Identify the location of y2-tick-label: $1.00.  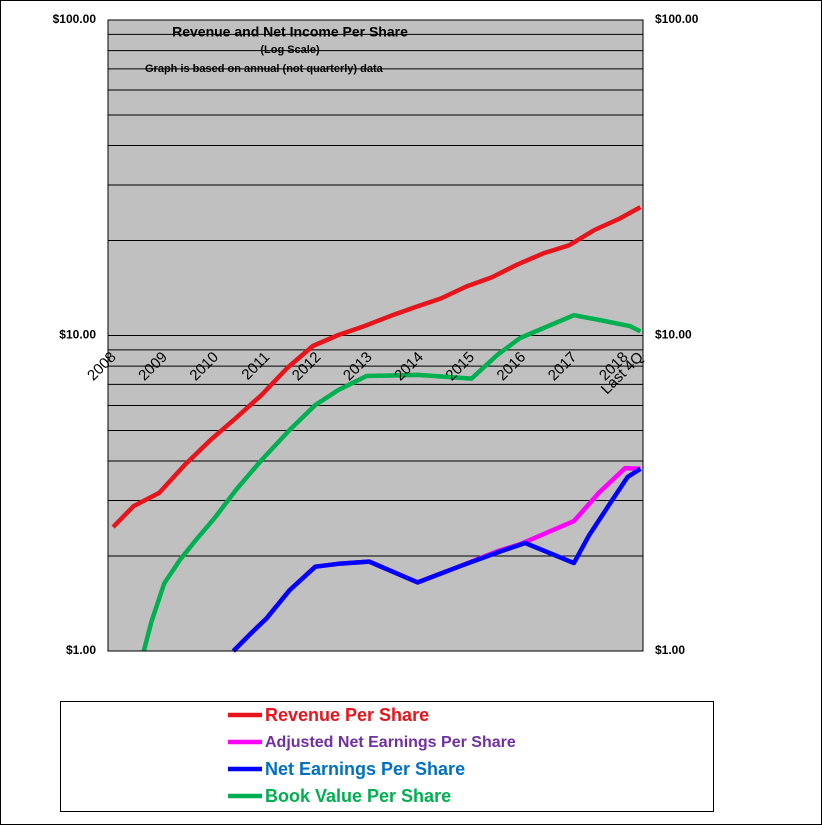
(670, 650).